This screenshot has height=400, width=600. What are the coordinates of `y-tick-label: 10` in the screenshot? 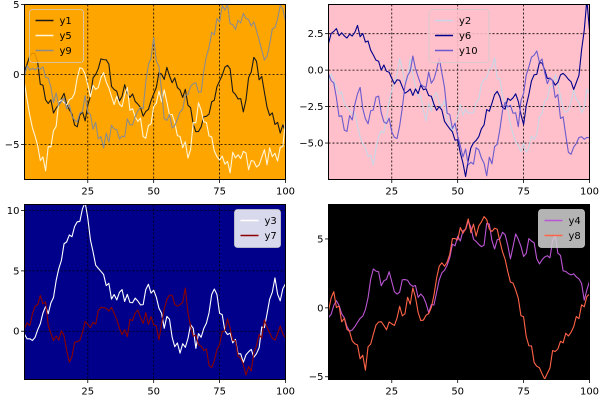 It's located at (13, 211).